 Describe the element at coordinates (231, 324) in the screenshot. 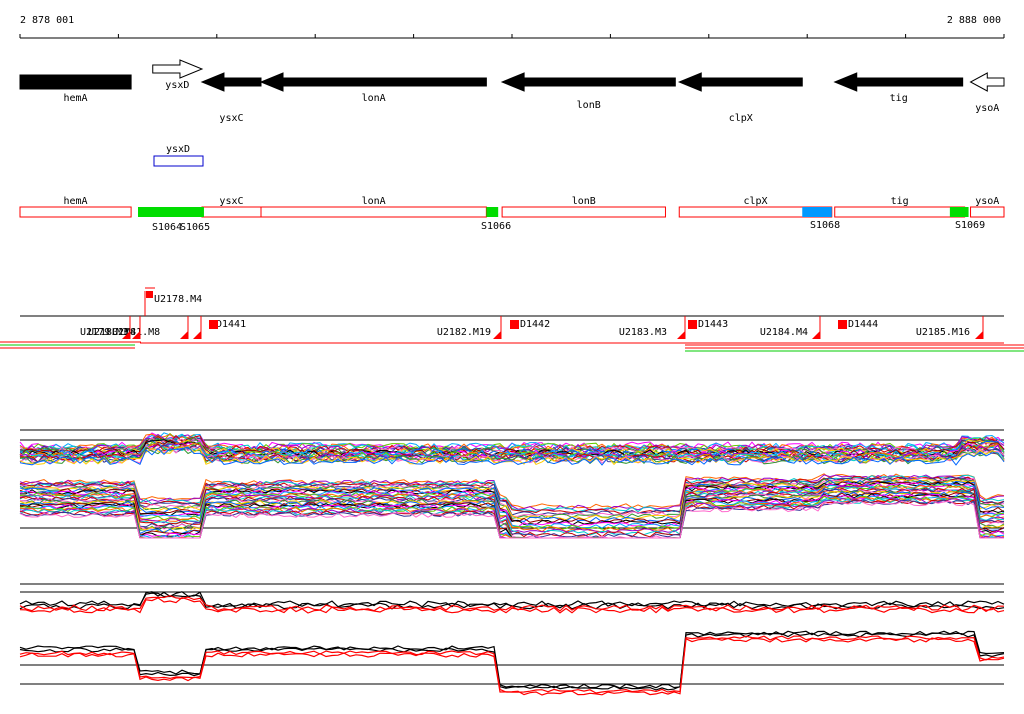

I see `transcript-label: D1441` at that location.